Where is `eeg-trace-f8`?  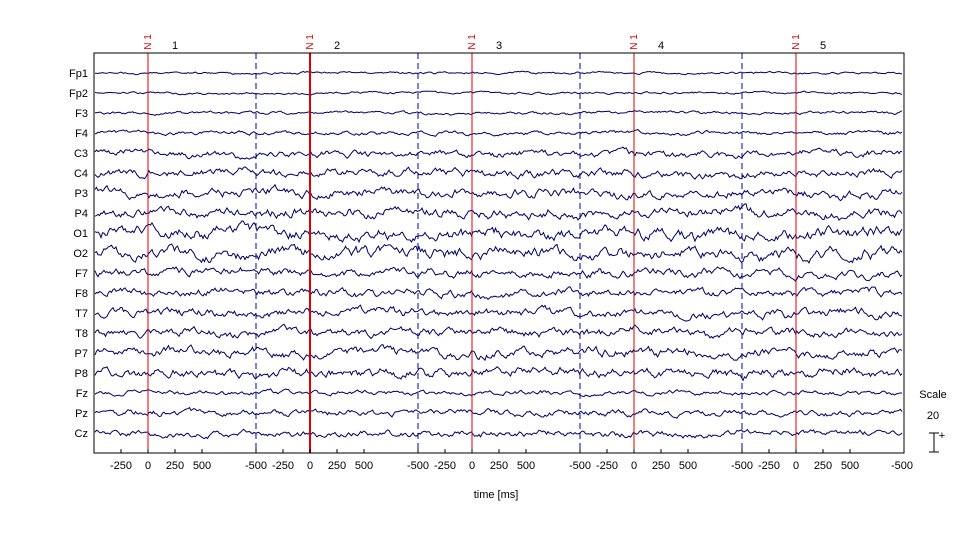
eeg-trace-f8 is located at coordinates (498, 293).